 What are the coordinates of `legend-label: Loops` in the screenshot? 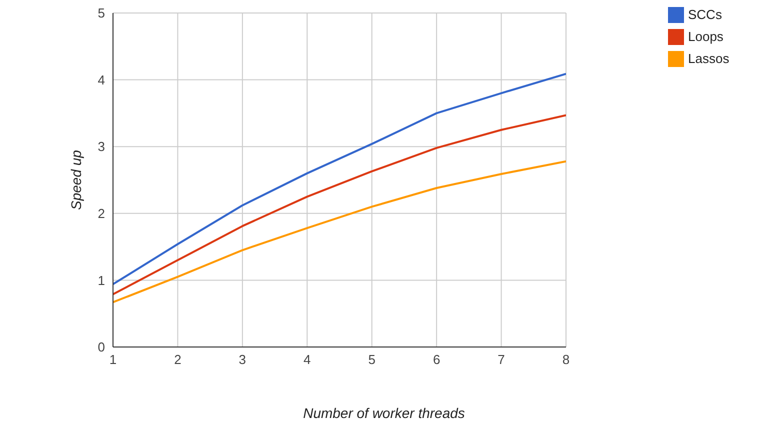 It's located at (706, 37).